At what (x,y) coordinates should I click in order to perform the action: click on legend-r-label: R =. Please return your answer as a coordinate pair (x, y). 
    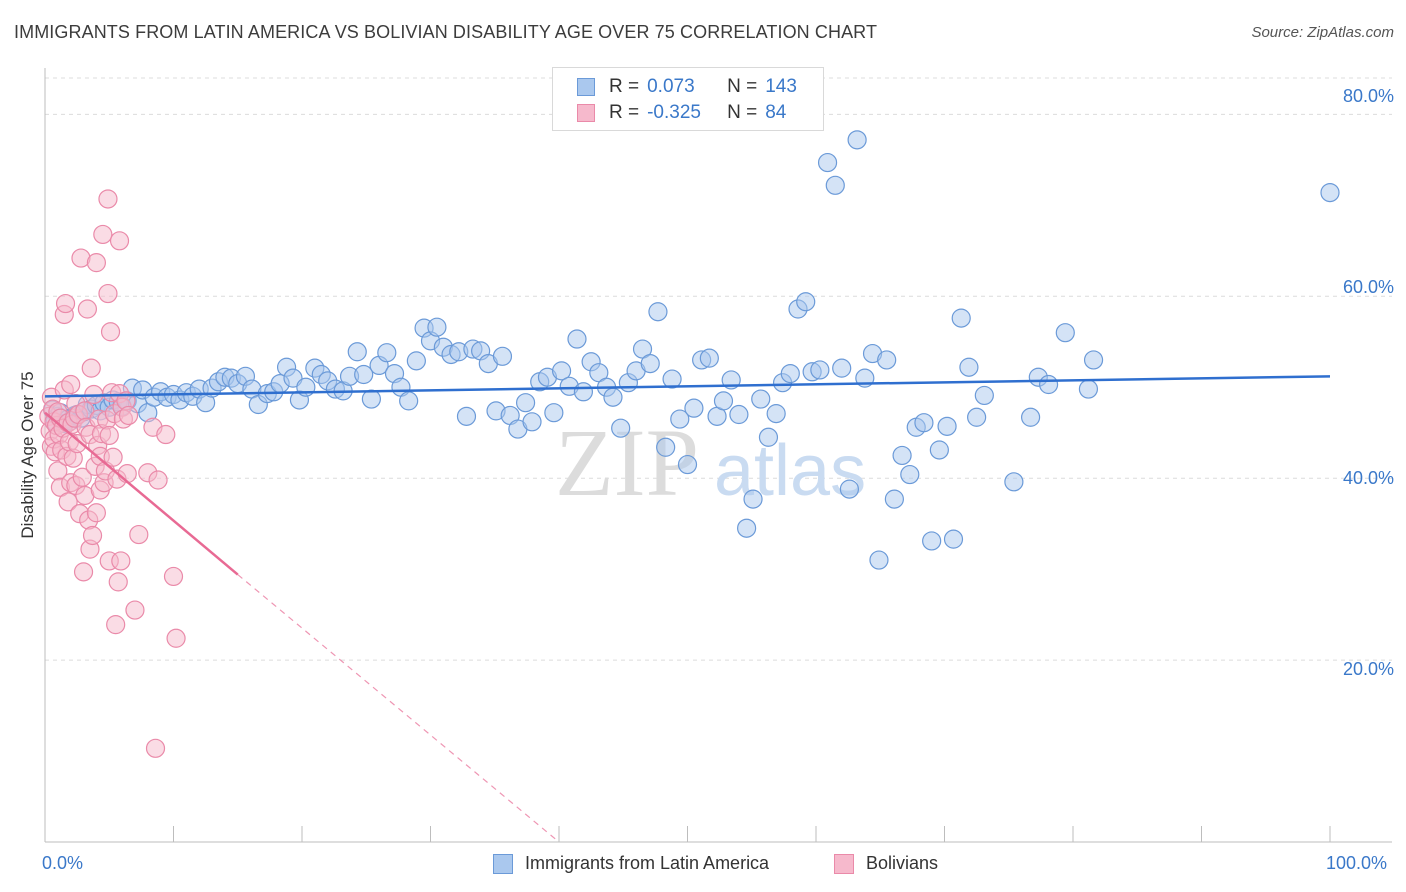
    Looking at the image, I should click on (624, 86).